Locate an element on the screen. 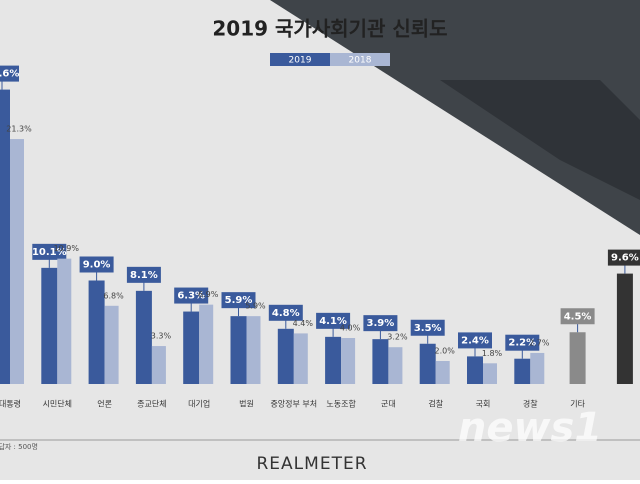  value-label: 4.5% is located at coordinates (578, 316).